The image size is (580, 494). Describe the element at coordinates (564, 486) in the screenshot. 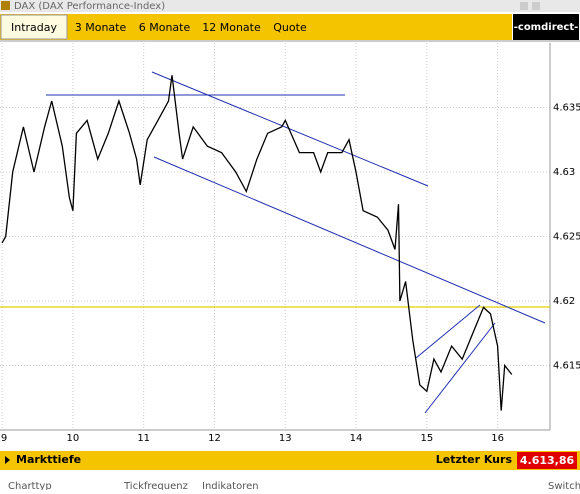

I see `footer-link: Switch` at that location.